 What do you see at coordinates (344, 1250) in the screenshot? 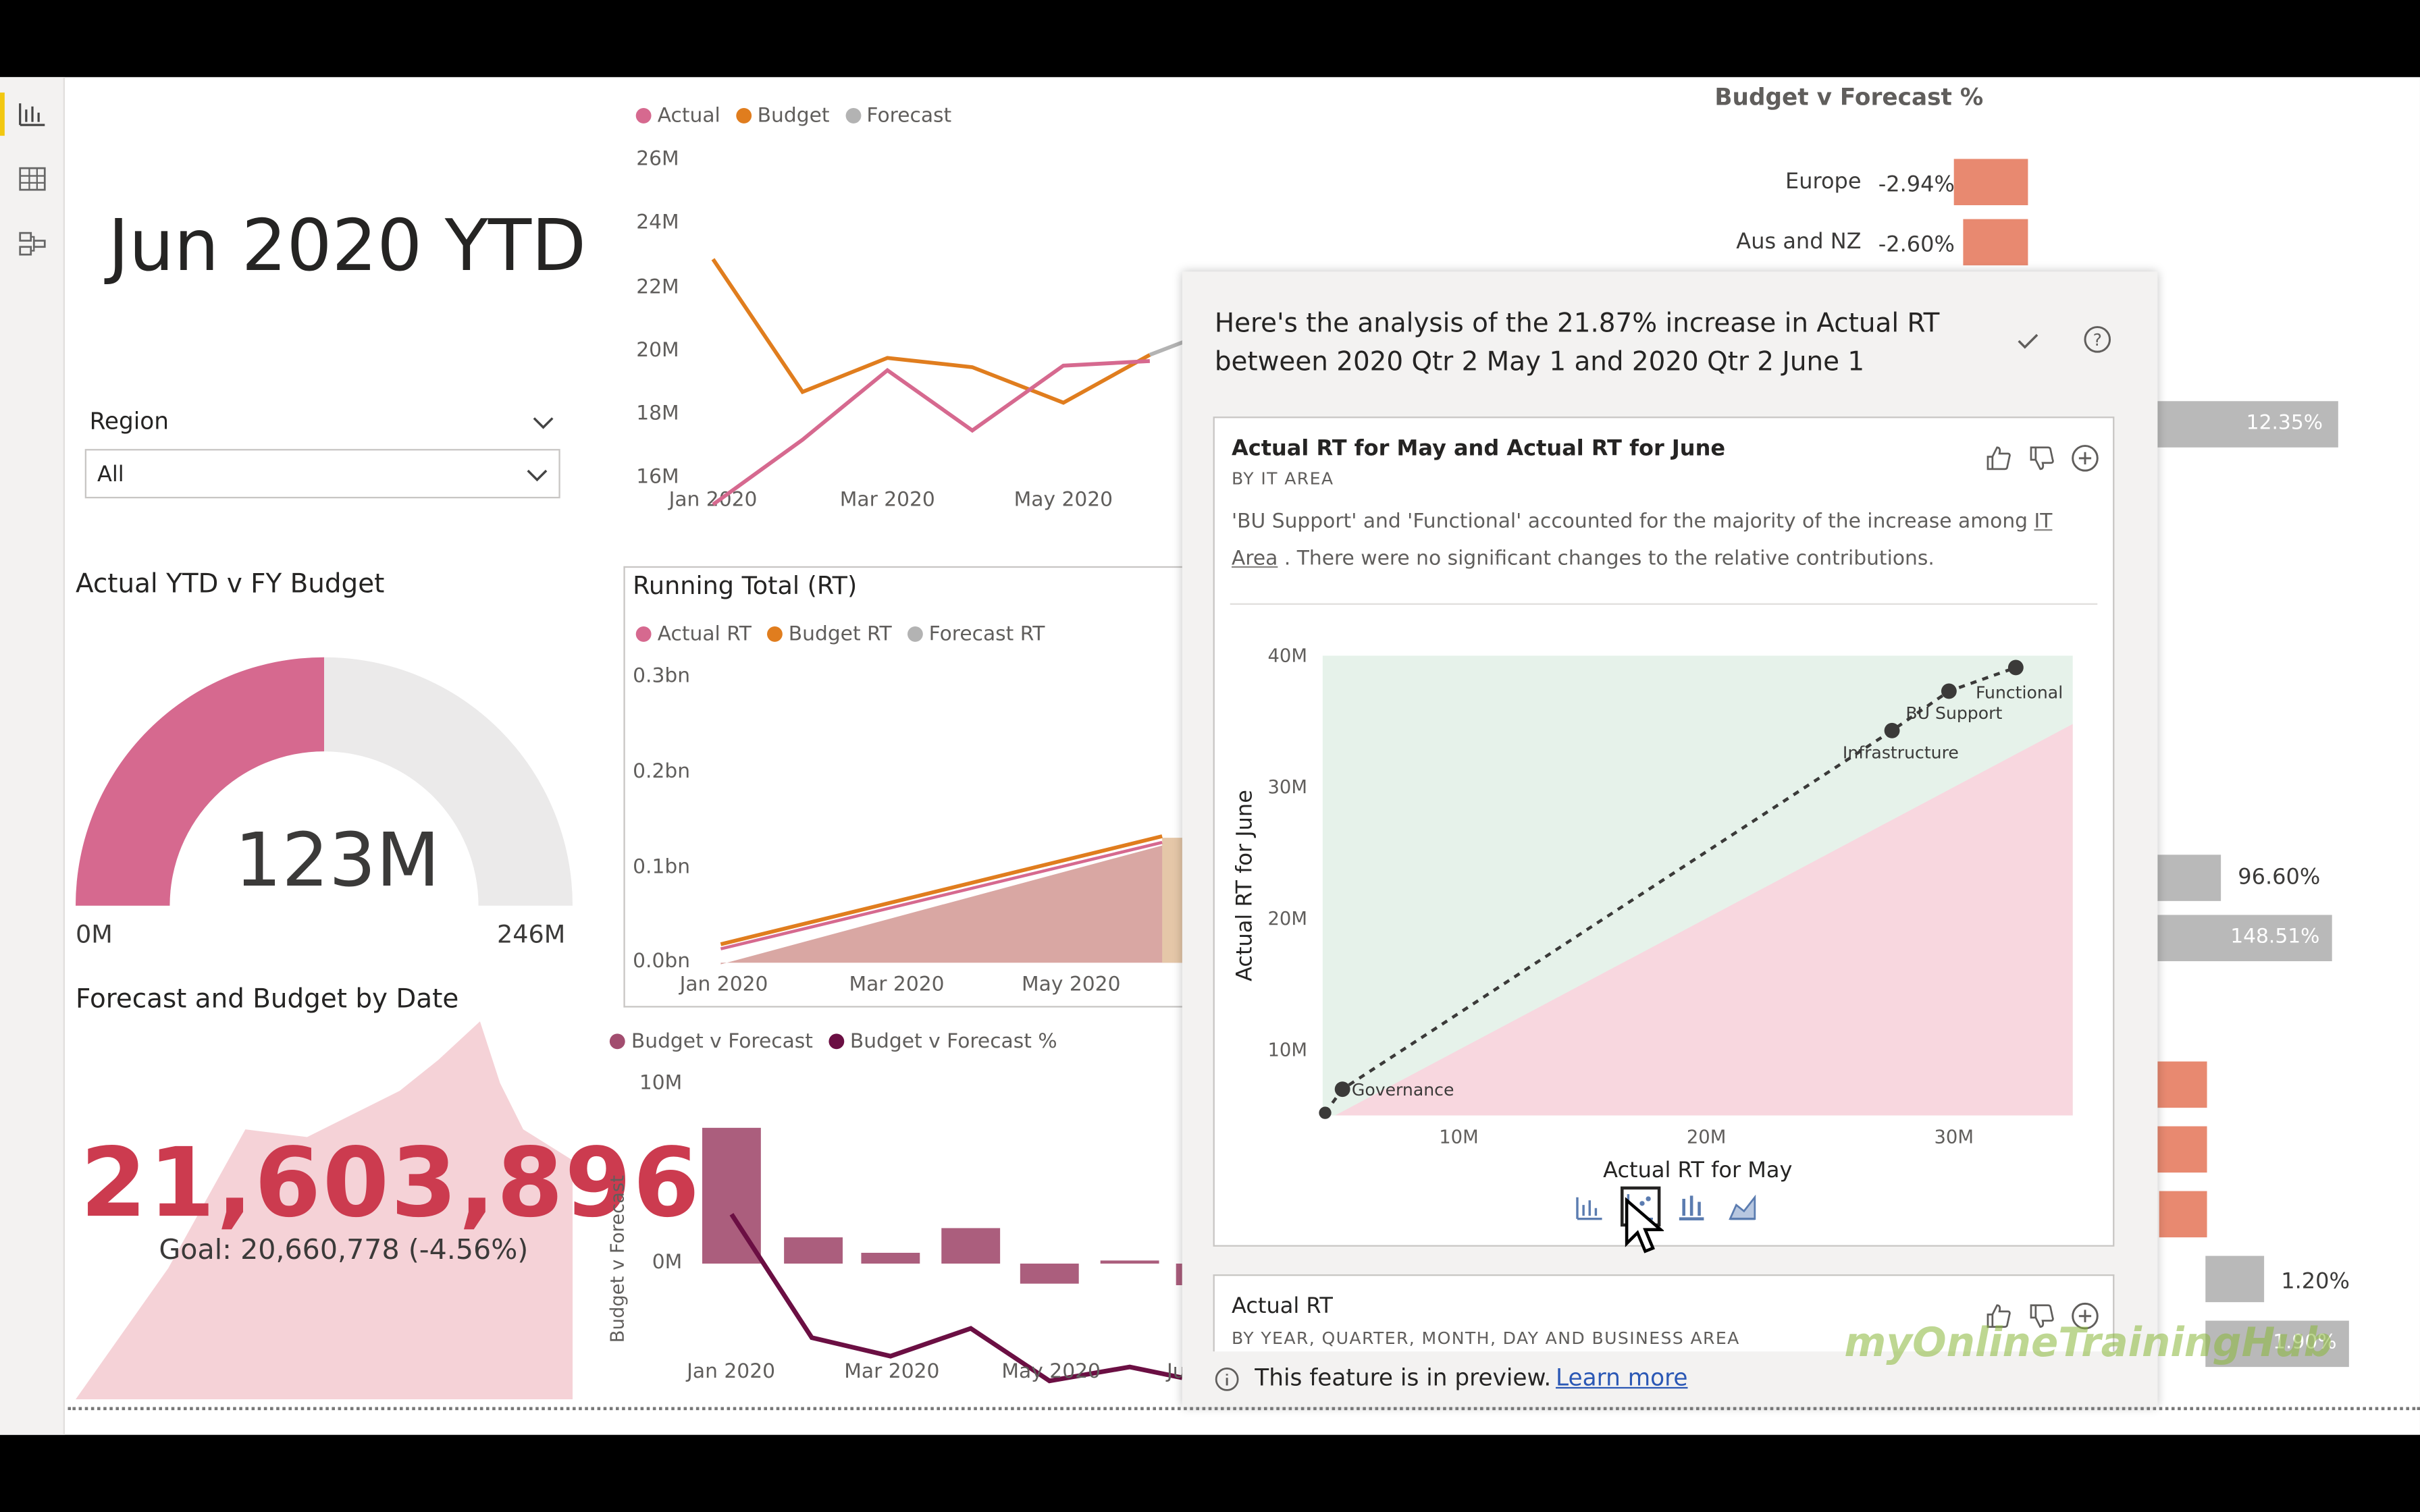
I see `kpi-goal: Goal: 20,660,778 (-4.56%)` at bounding box center [344, 1250].